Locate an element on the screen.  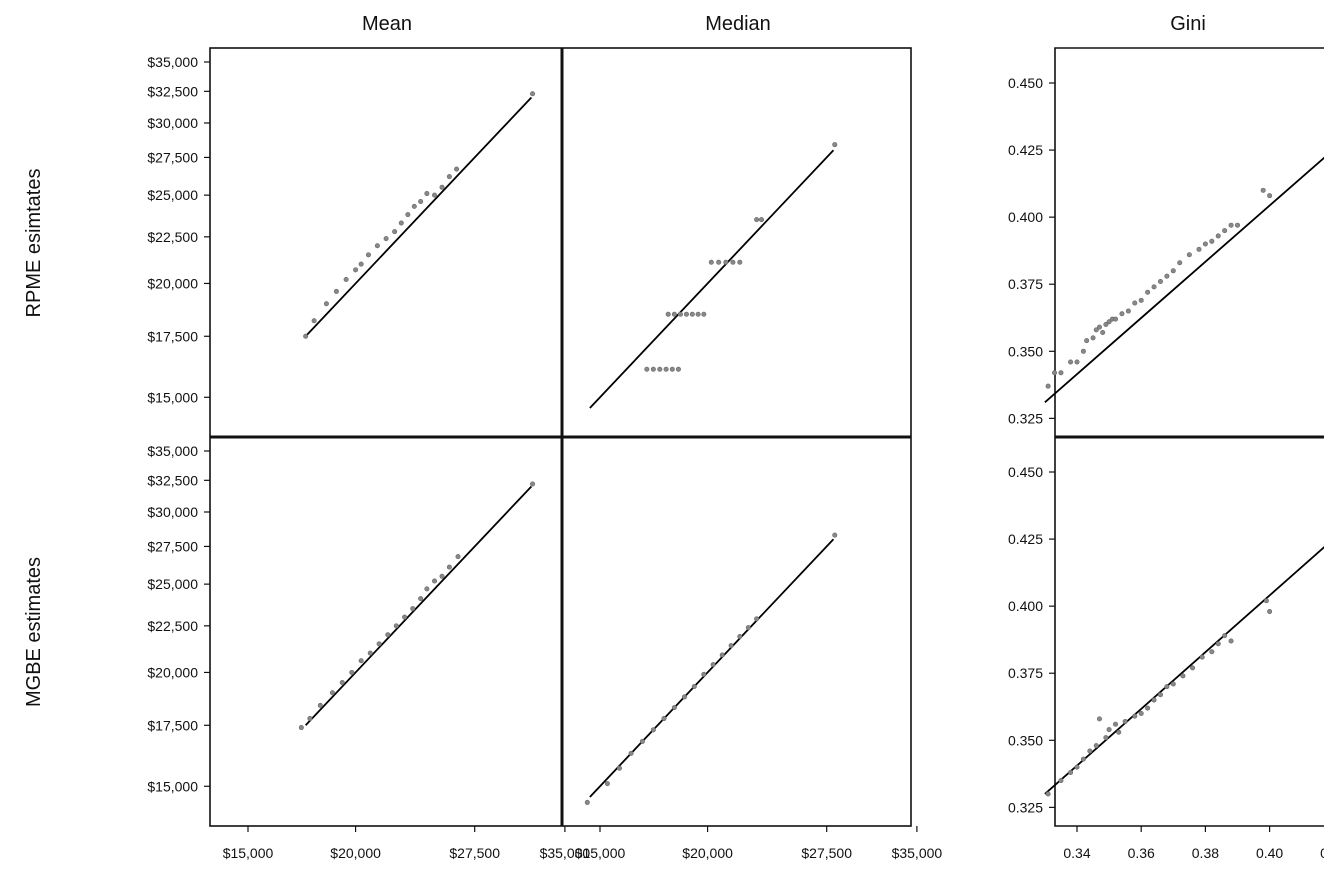
reference-line-r0-c2 is located at coordinates (1184, 279).